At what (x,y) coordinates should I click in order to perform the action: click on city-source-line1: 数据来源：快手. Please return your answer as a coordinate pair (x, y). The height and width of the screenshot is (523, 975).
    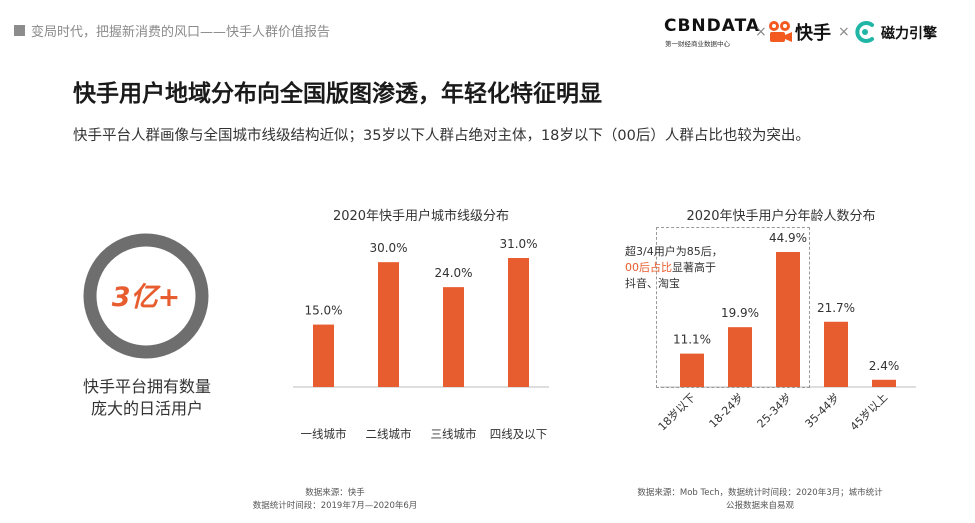
    Looking at the image, I should click on (335, 493).